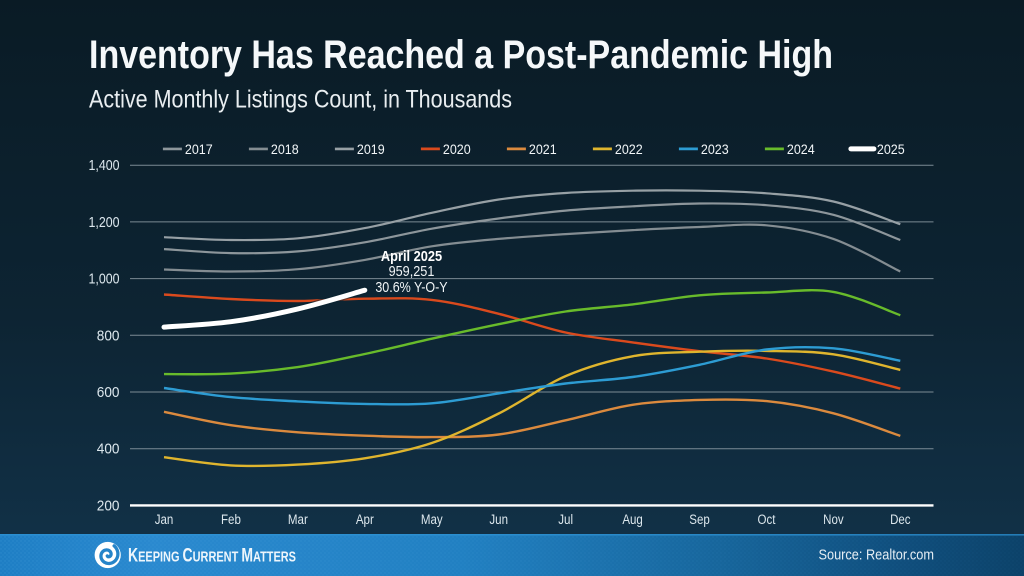 The height and width of the screenshot is (576, 1024). What do you see at coordinates (412, 272) in the screenshot?
I see `svg-text: 959,251` at bounding box center [412, 272].